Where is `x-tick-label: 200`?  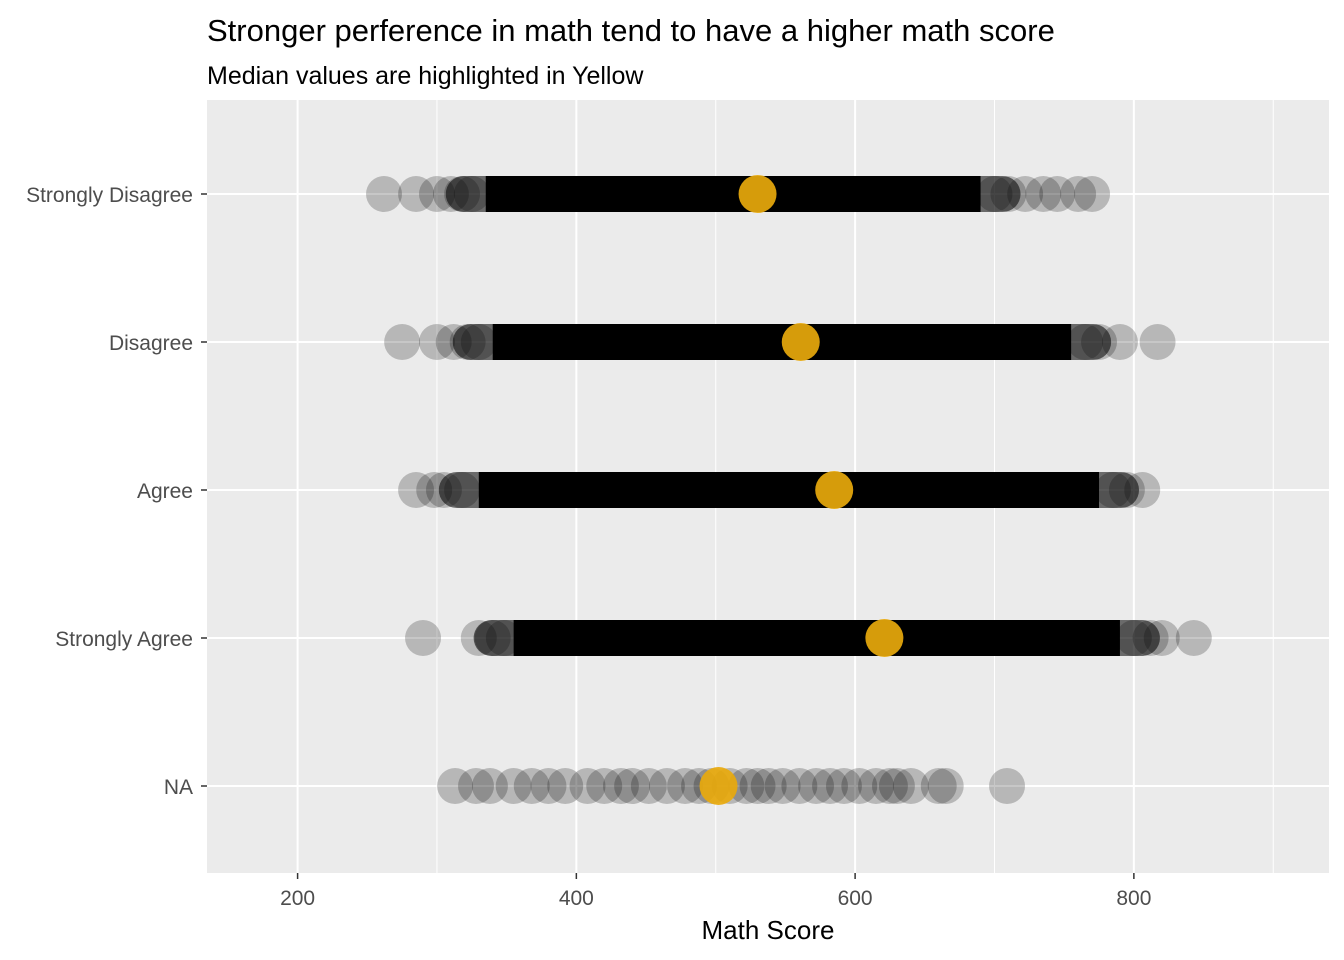
x-tick-label: 200 is located at coordinates (297, 898).